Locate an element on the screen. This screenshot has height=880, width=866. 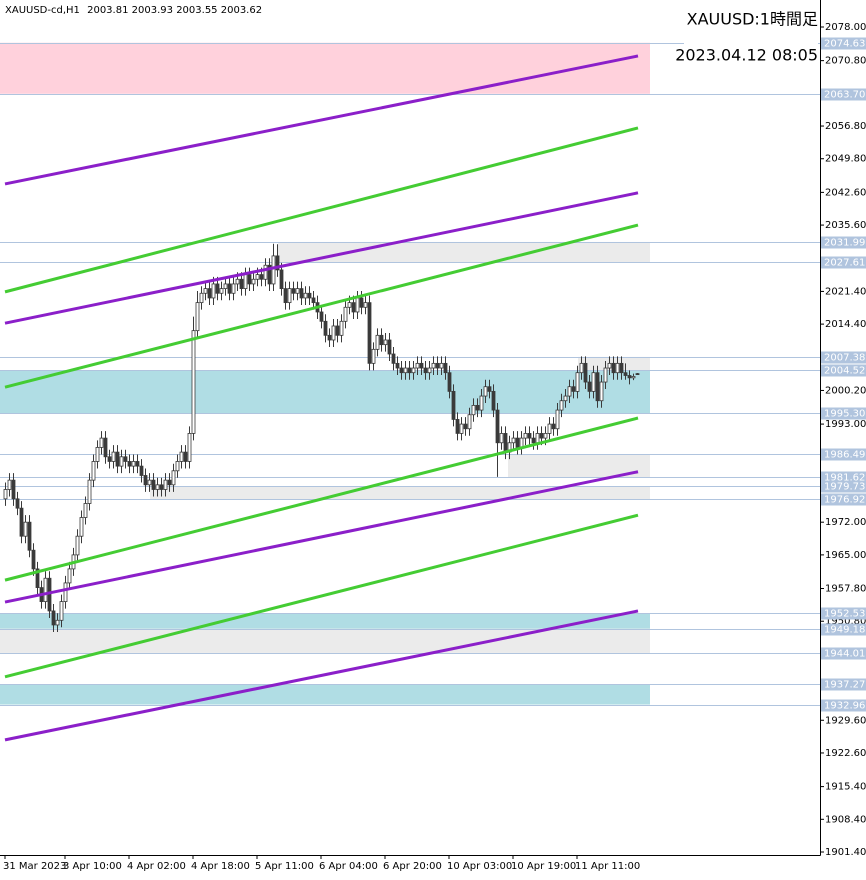
y-tick-label: 2042.60 is located at coordinates (845, 192).